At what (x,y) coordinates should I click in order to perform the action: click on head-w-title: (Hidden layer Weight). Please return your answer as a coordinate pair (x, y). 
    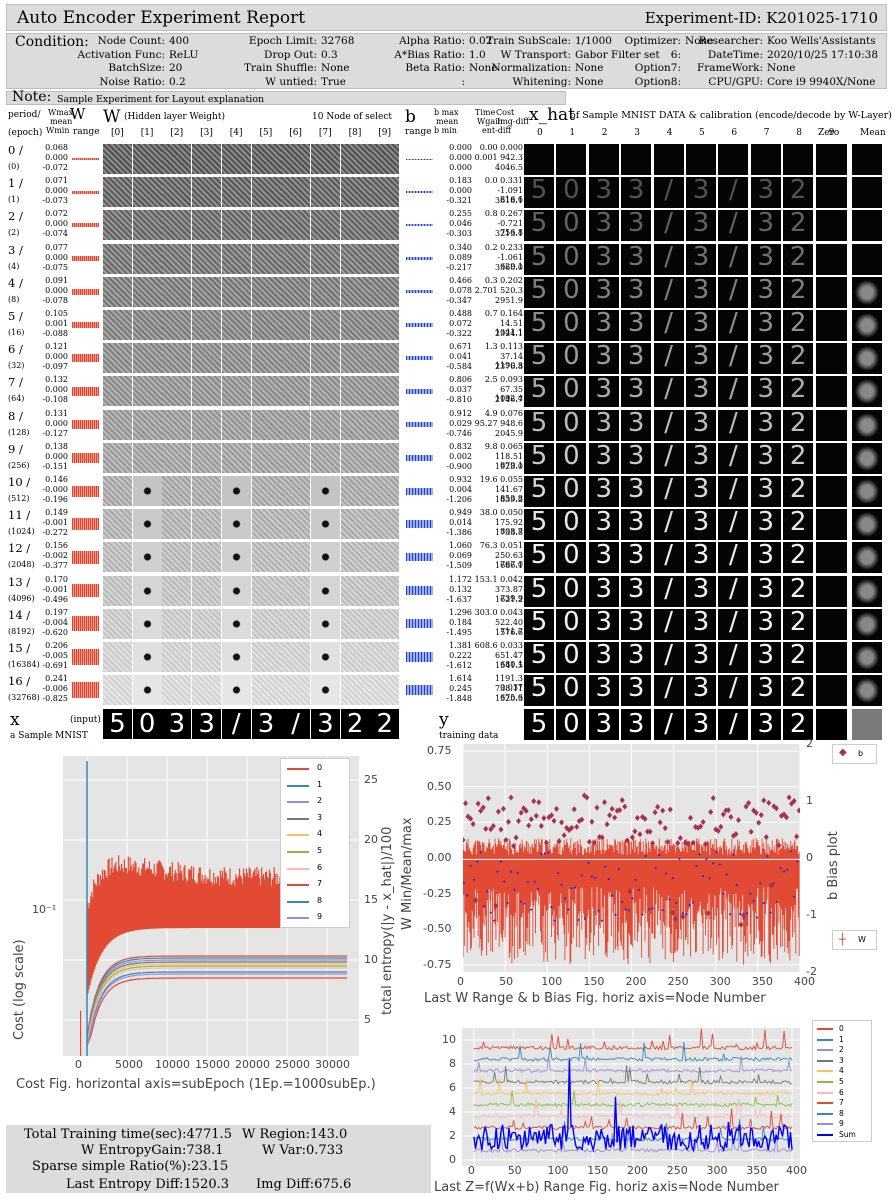
    Looking at the image, I should click on (174, 117).